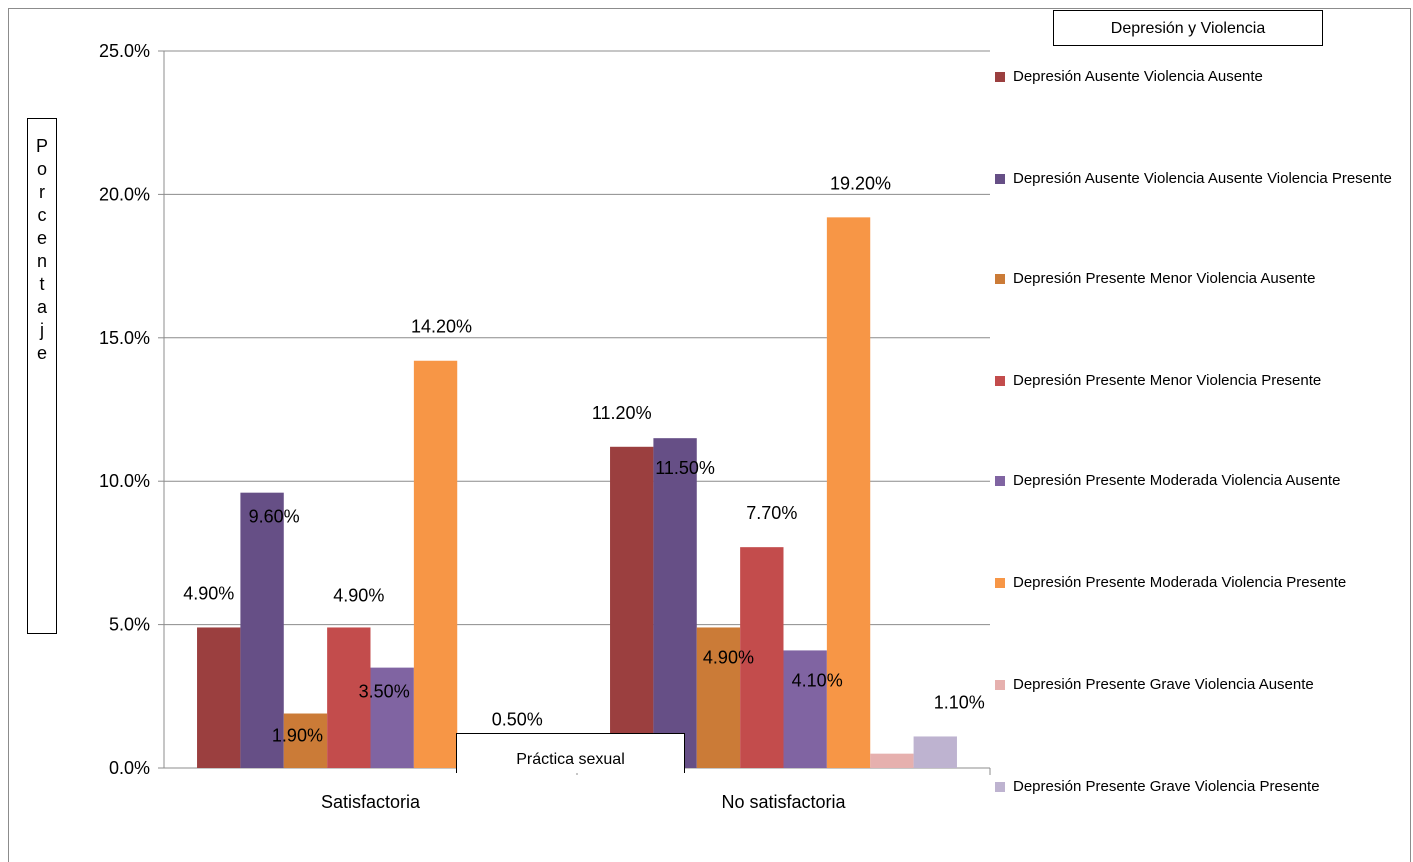 The width and height of the screenshot is (1413, 862). What do you see at coordinates (42, 284) in the screenshot?
I see `y-axis-label-letter: t` at bounding box center [42, 284].